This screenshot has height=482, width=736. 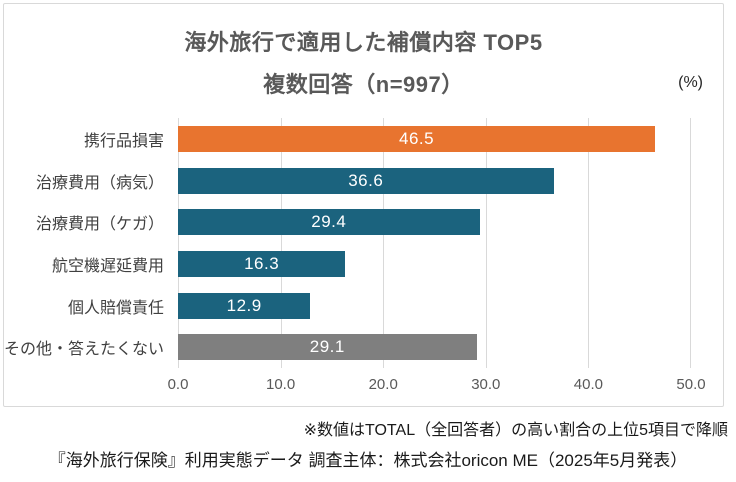 I want to click on bar: 29.1, so click(x=327, y=347).